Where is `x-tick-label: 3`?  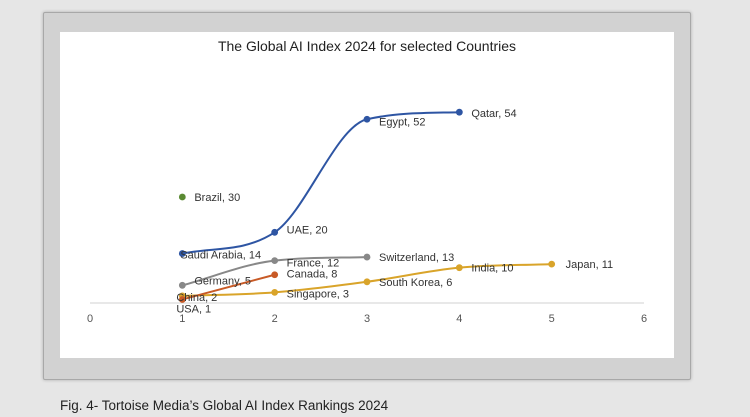
x-tick-label: 3 is located at coordinates (367, 319).